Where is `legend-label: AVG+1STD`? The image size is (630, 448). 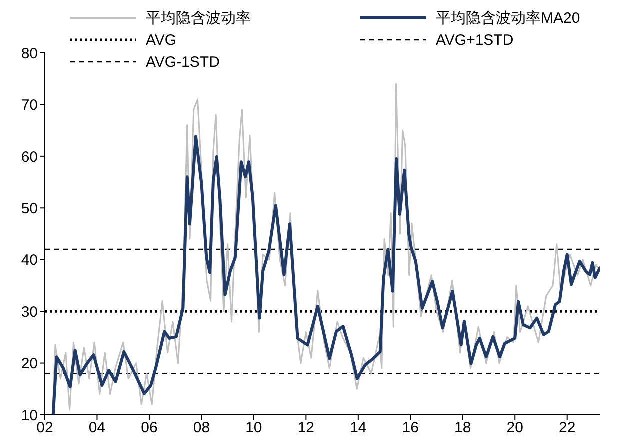 legend-label: AVG+1STD is located at coordinates (475, 40).